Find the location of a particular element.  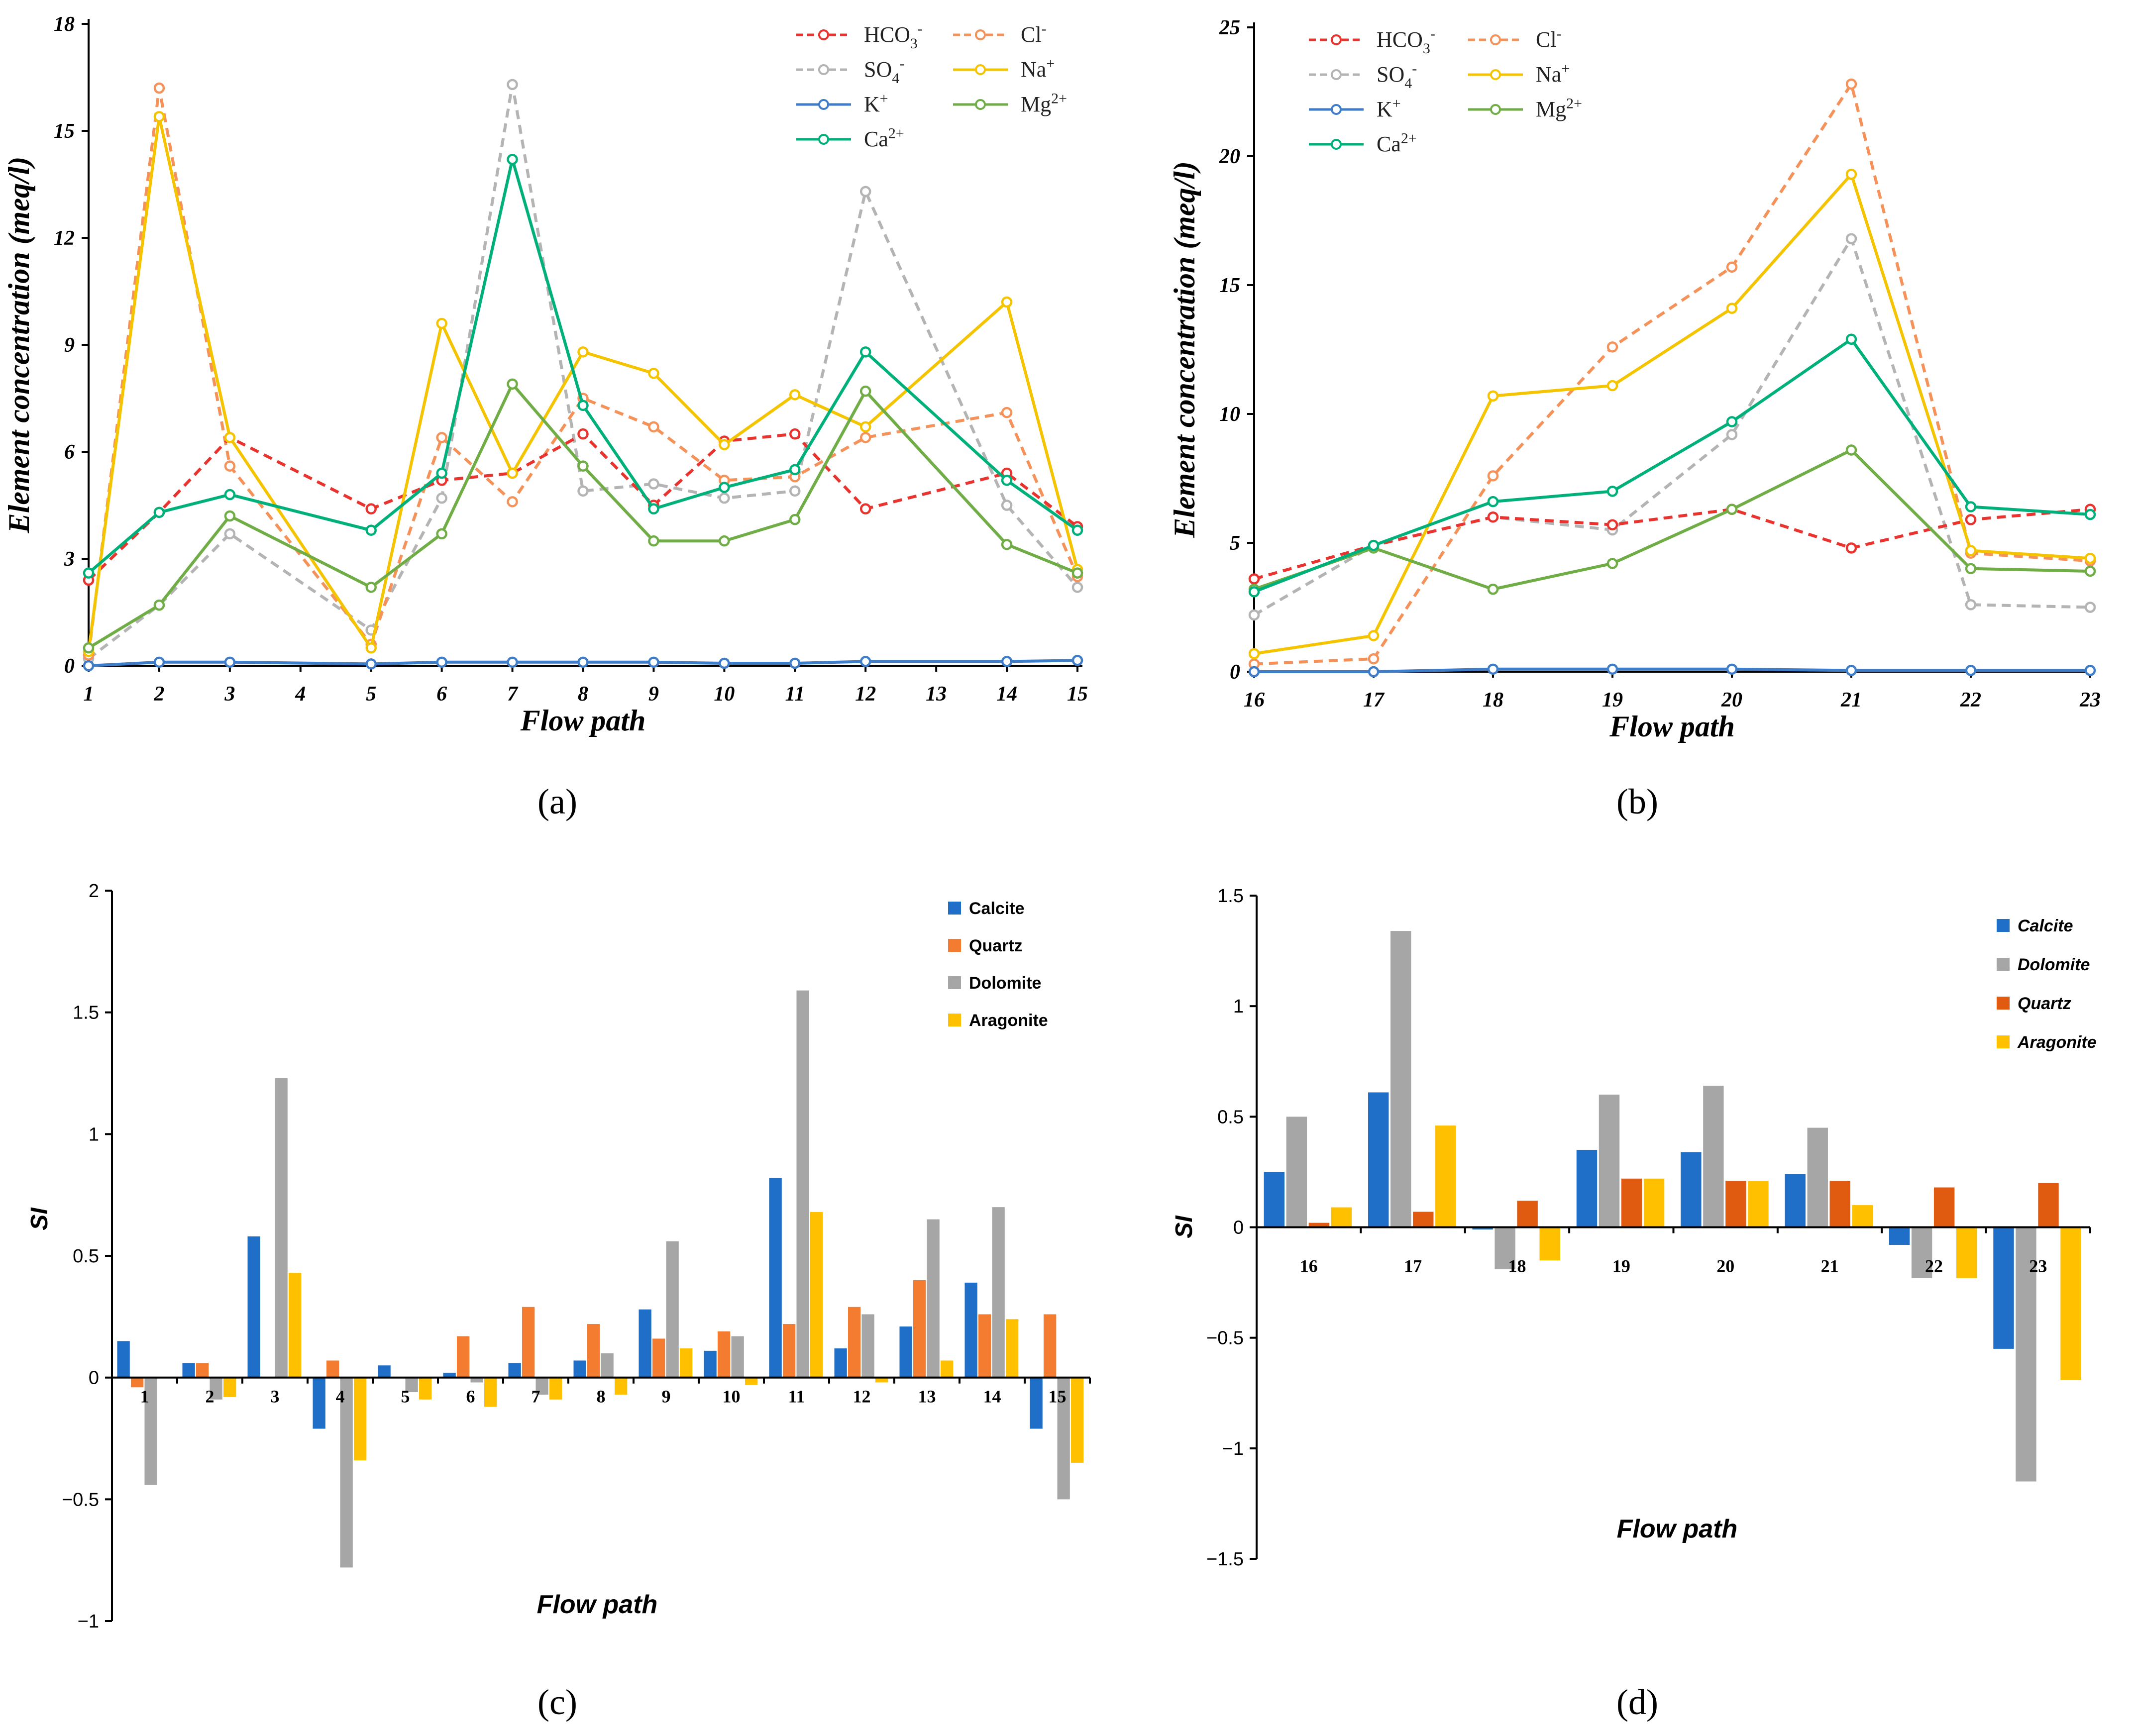

x-tick-label: 15 is located at coordinates (1077, 694).